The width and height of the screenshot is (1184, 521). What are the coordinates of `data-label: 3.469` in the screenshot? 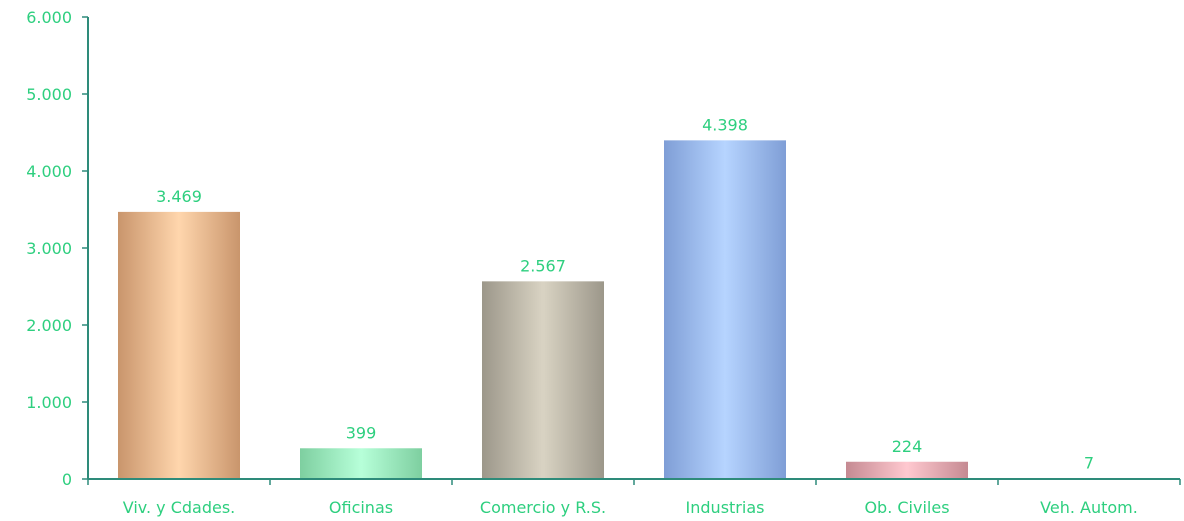 It's located at (179, 196).